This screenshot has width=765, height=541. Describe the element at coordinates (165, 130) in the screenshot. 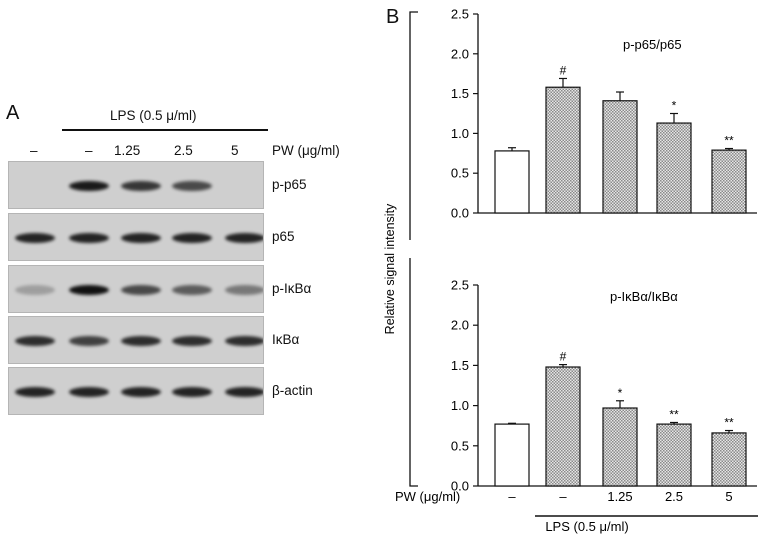

I see `lps-bracket-line-a` at that location.